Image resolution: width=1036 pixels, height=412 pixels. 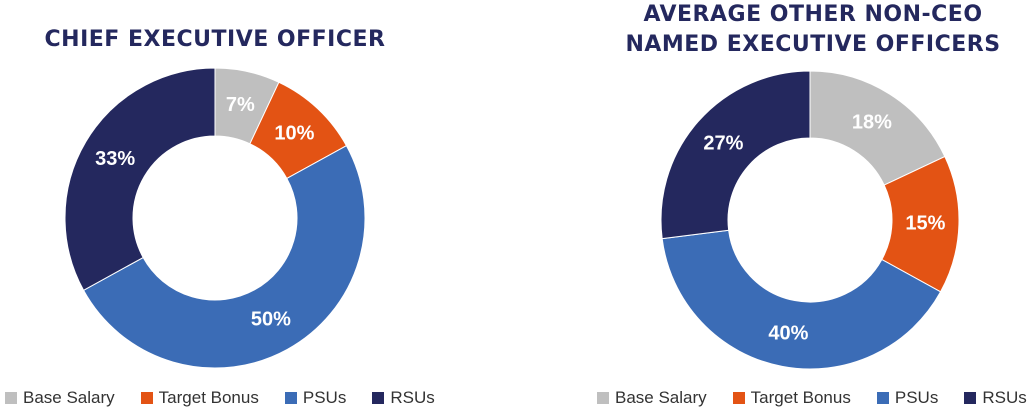 I want to click on data-label-base-salary: 18%, so click(x=872, y=122).